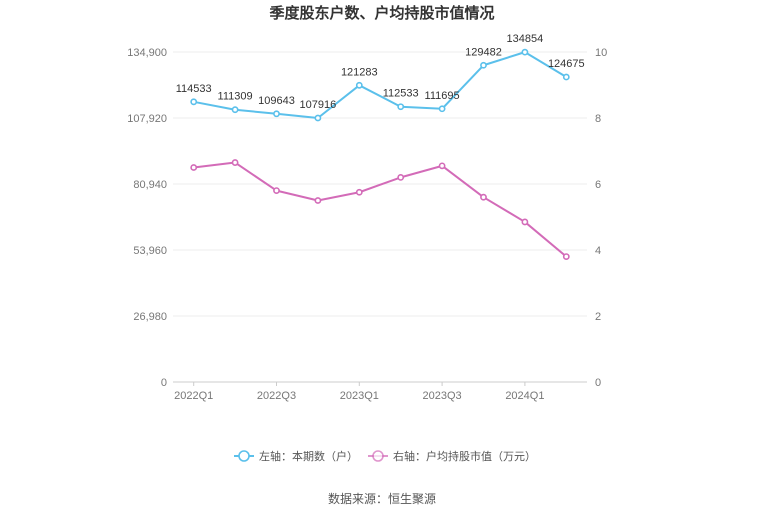  What do you see at coordinates (525, 39) in the screenshot?
I see `data-label: 134854` at bounding box center [525, 39].